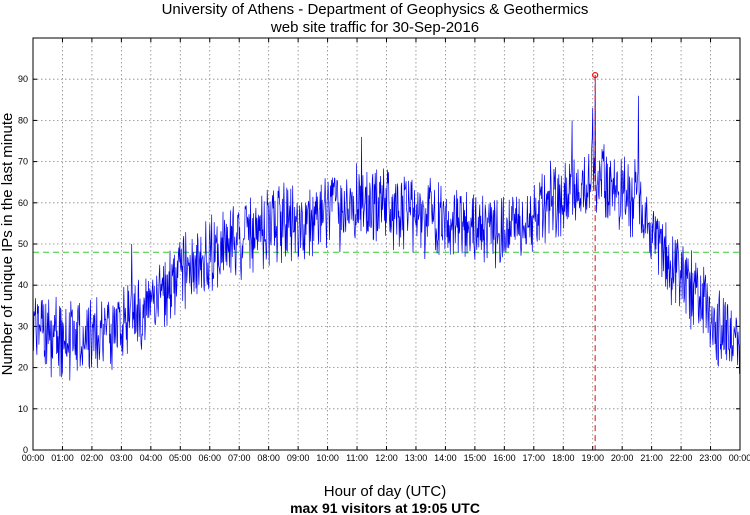 This screenshot has width=750, height=515. Describe the element at coordinates (23, 285) in the screenshot. I see `y-tick-label: 40` at that location.